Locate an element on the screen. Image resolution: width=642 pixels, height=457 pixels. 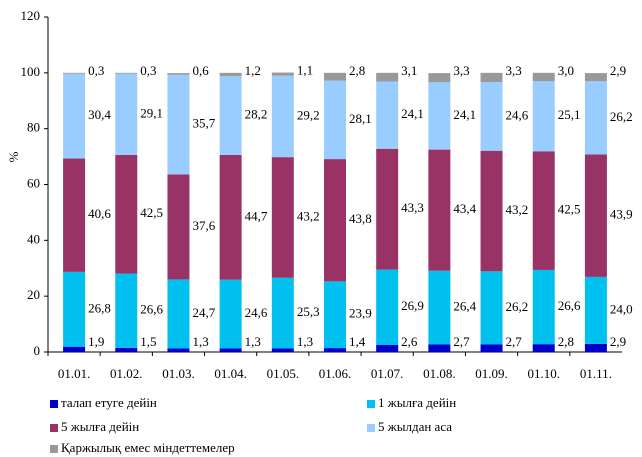
legend-label: Қаржылық емес міндеттемелер is located at coordinates (148, 447).